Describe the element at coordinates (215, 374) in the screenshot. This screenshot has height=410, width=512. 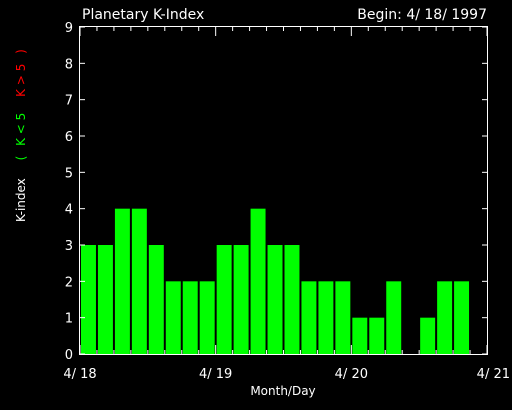
I see `x-tick-label-1: 4/ 19` at that location.